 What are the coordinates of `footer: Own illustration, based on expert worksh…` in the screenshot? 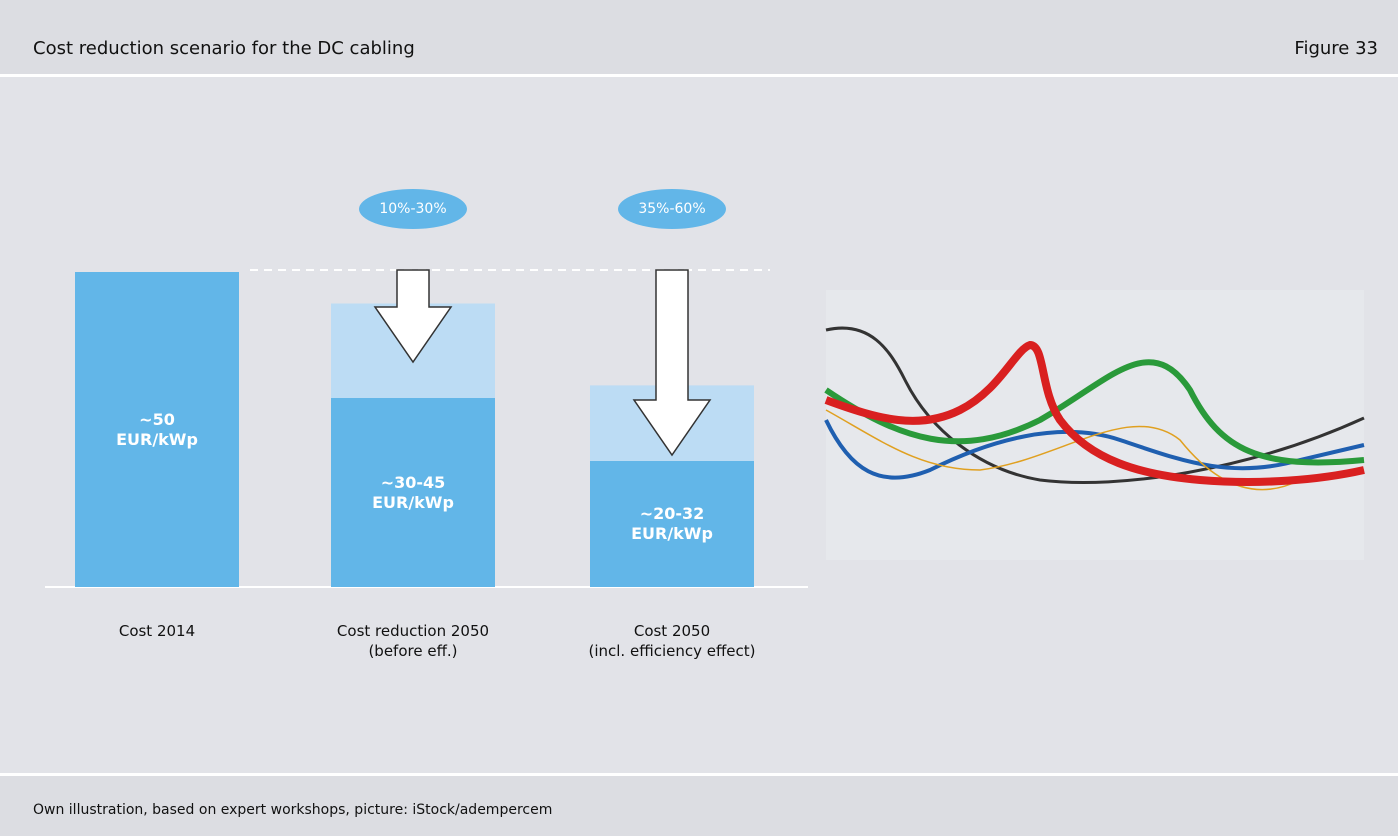 It's located at (699, 804).